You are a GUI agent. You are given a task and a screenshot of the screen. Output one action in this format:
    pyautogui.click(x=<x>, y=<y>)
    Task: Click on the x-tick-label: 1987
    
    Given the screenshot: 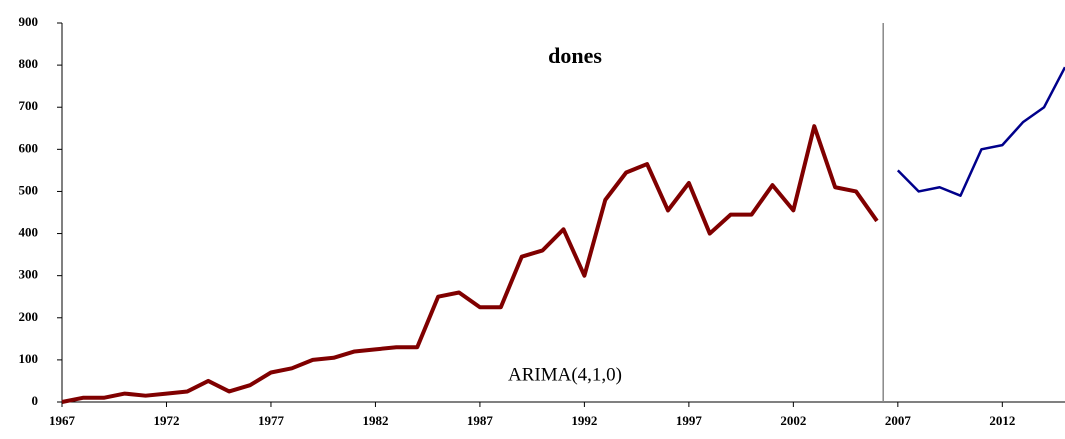 What is the action you would take?
    pyautogui.click(x=480, y=420)
    